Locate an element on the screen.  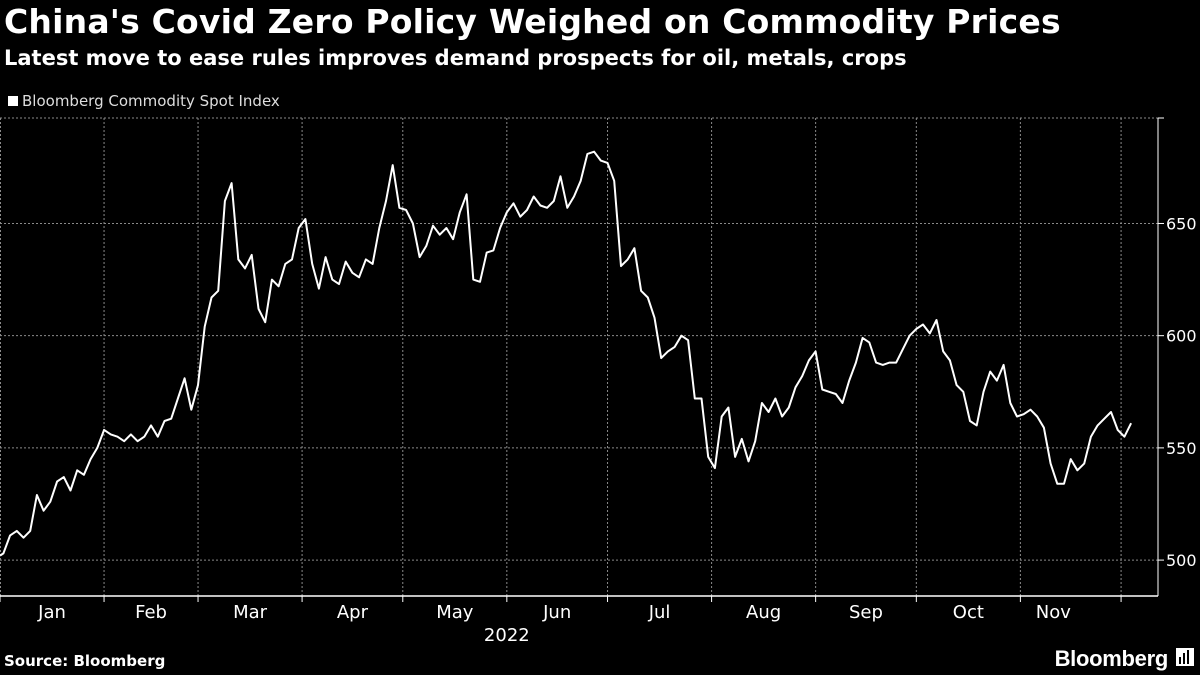
bloomberg-chart-icon is located at coordinates (1185, 657).